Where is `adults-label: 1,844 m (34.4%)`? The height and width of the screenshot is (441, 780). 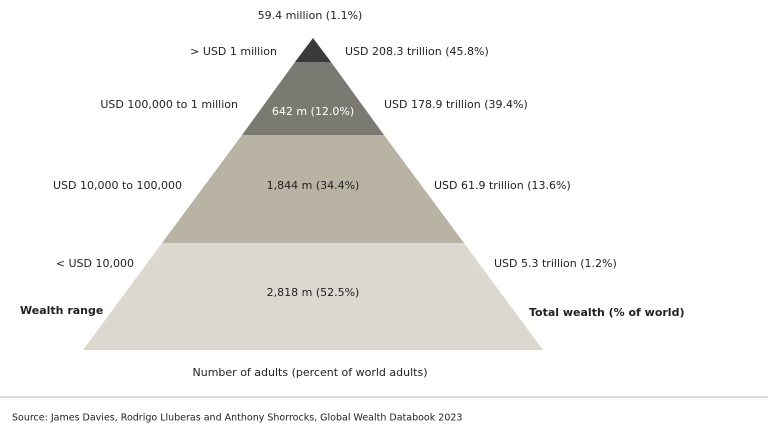 adults-label: 1,844 m (34.4%) is located at coordinates (313, 185).